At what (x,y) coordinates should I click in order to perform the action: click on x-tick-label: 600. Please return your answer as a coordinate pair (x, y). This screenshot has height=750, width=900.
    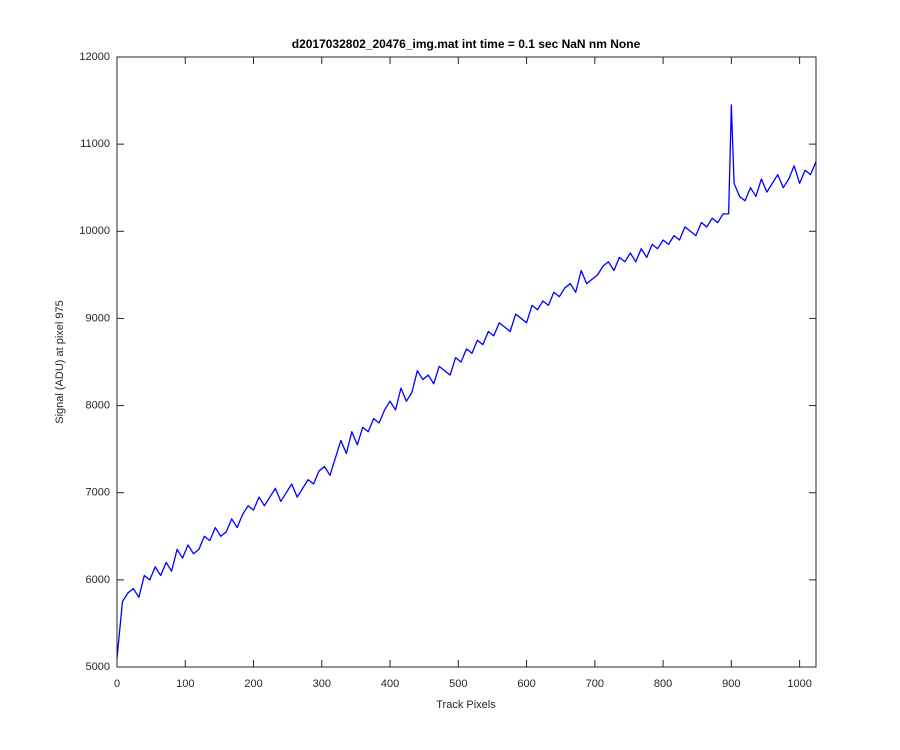
    Looking at the image, I should click on (526, 684).